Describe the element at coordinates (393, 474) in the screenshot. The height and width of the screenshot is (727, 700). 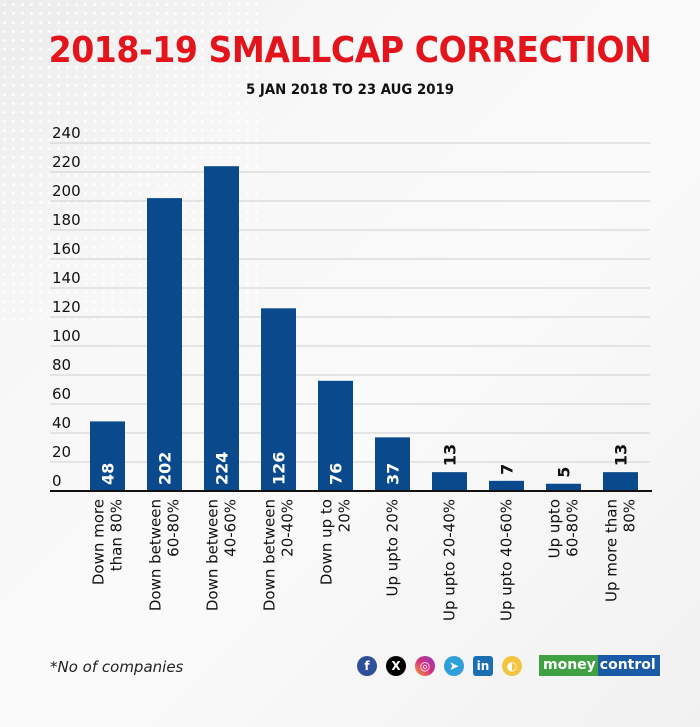
I see `bar-data-label: 37` at that location.